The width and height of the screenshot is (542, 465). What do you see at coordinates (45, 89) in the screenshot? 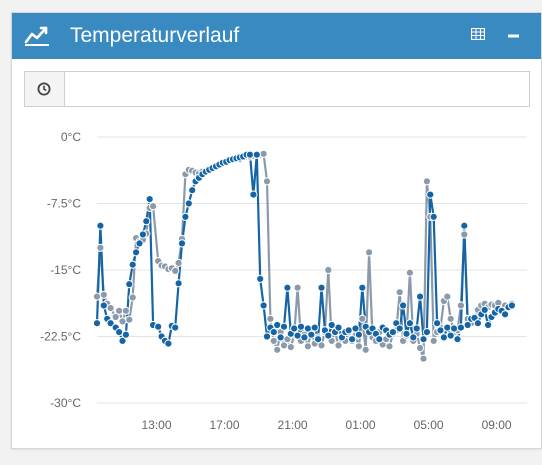
I see `time-range-button` at bounding box center [45, 89].